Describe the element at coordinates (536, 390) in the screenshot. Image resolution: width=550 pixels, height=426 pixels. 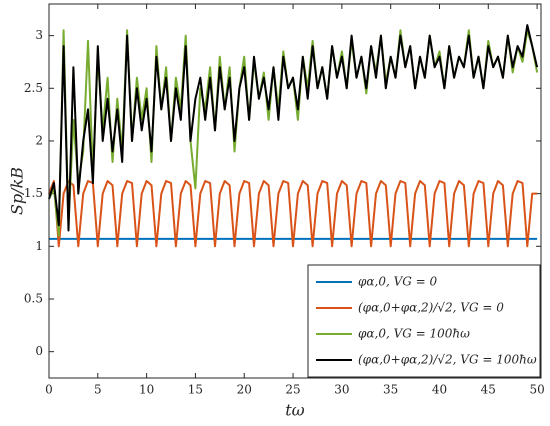
I see `x-tick-label: 50` at that location.